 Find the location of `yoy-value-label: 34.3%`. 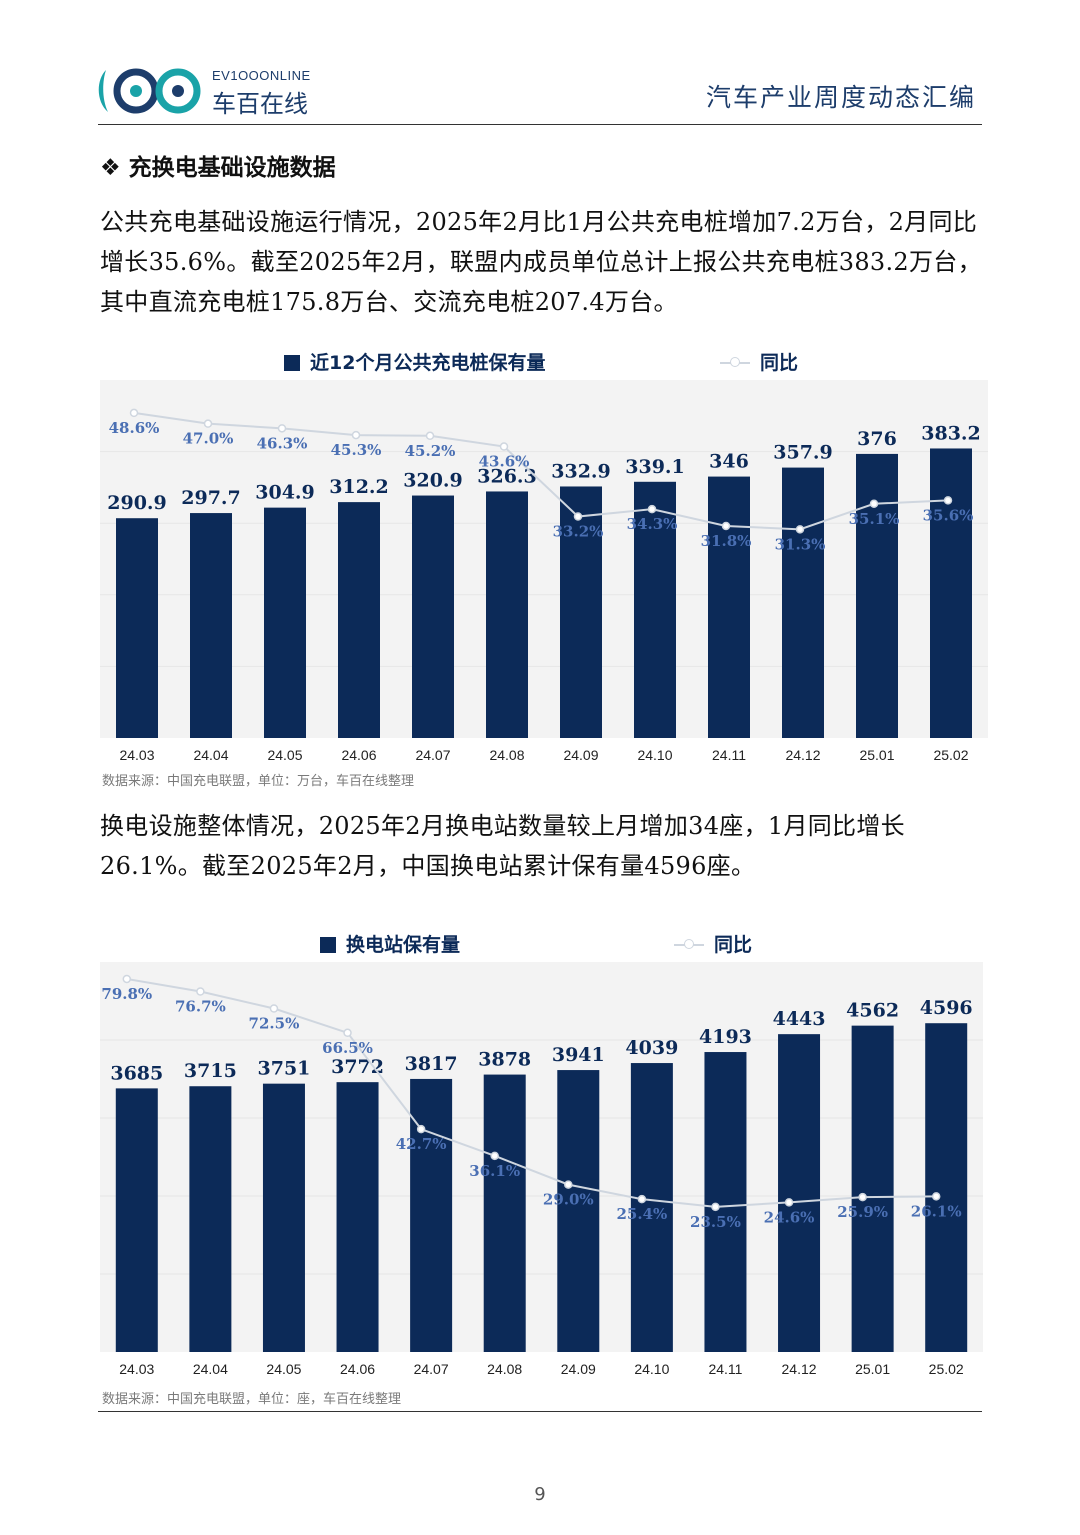

yoy-value-label: 34.3% is located at coordinates (652, 524).